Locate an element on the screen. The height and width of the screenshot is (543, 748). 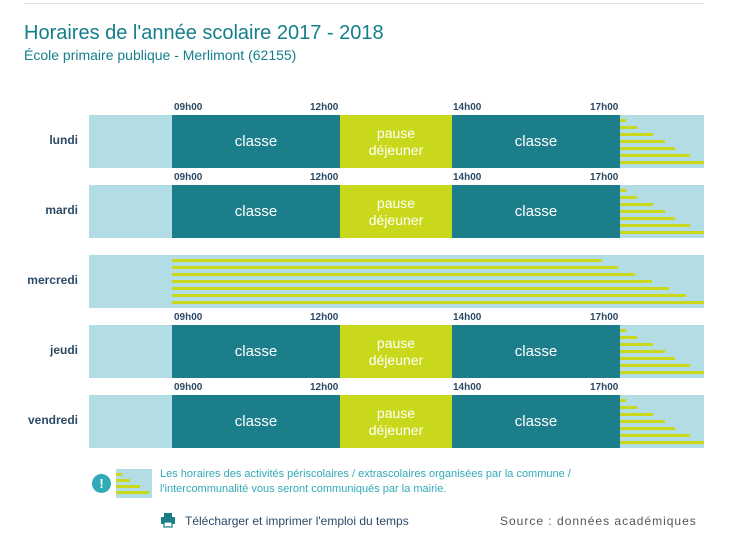
page-title: Horaires de l'année scolaire 2017 - 2018 is located at coordinates (204, 33).